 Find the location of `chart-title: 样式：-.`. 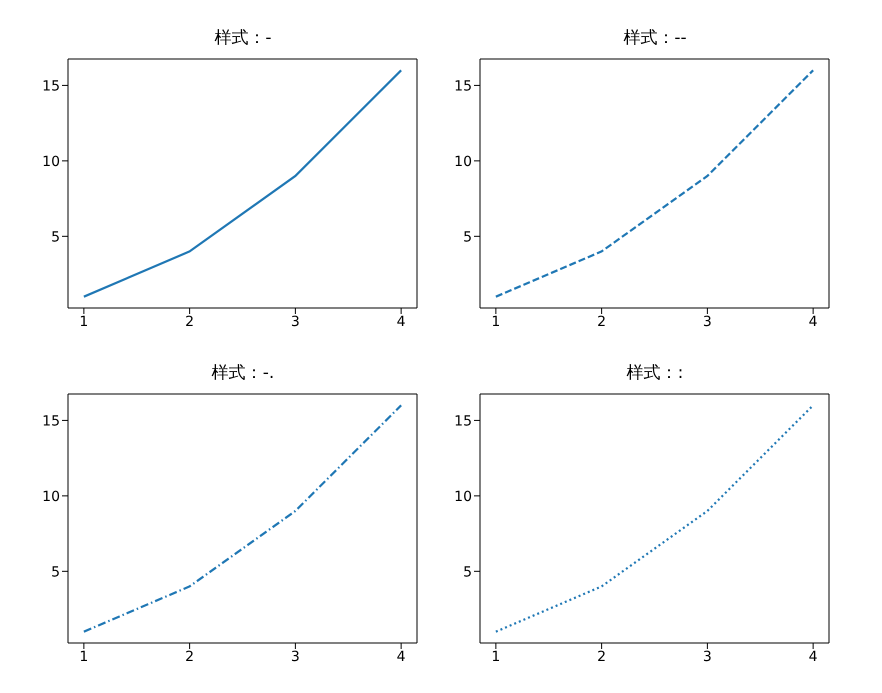

chart-title: 样式：-. is located at coordinates (243, 373).